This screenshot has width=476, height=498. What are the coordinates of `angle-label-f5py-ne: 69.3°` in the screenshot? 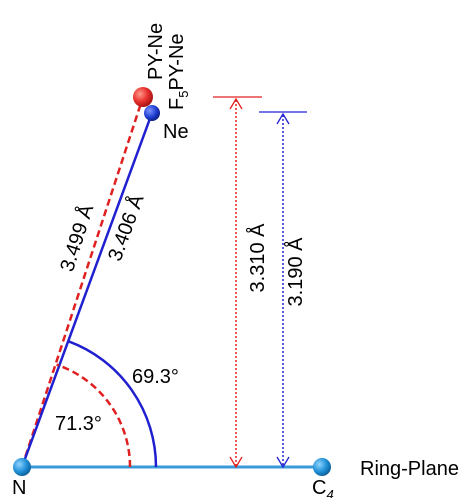 It's located at (155, 377).